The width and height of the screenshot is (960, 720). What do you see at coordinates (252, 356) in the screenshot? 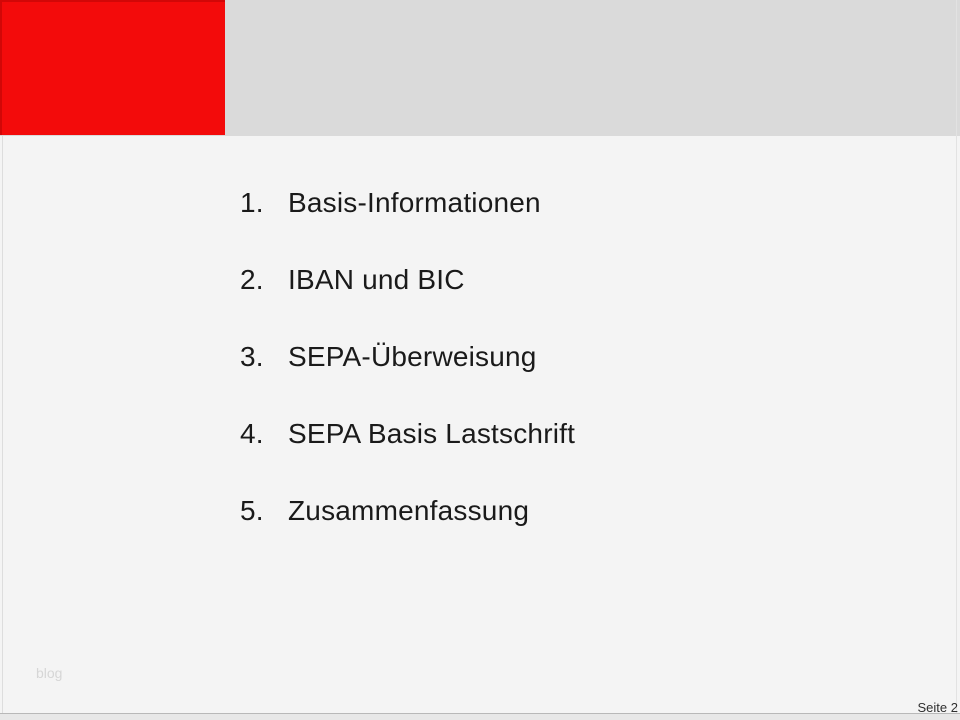
I see `agenda-item-number: 3.` at bounding box center [252, 356].